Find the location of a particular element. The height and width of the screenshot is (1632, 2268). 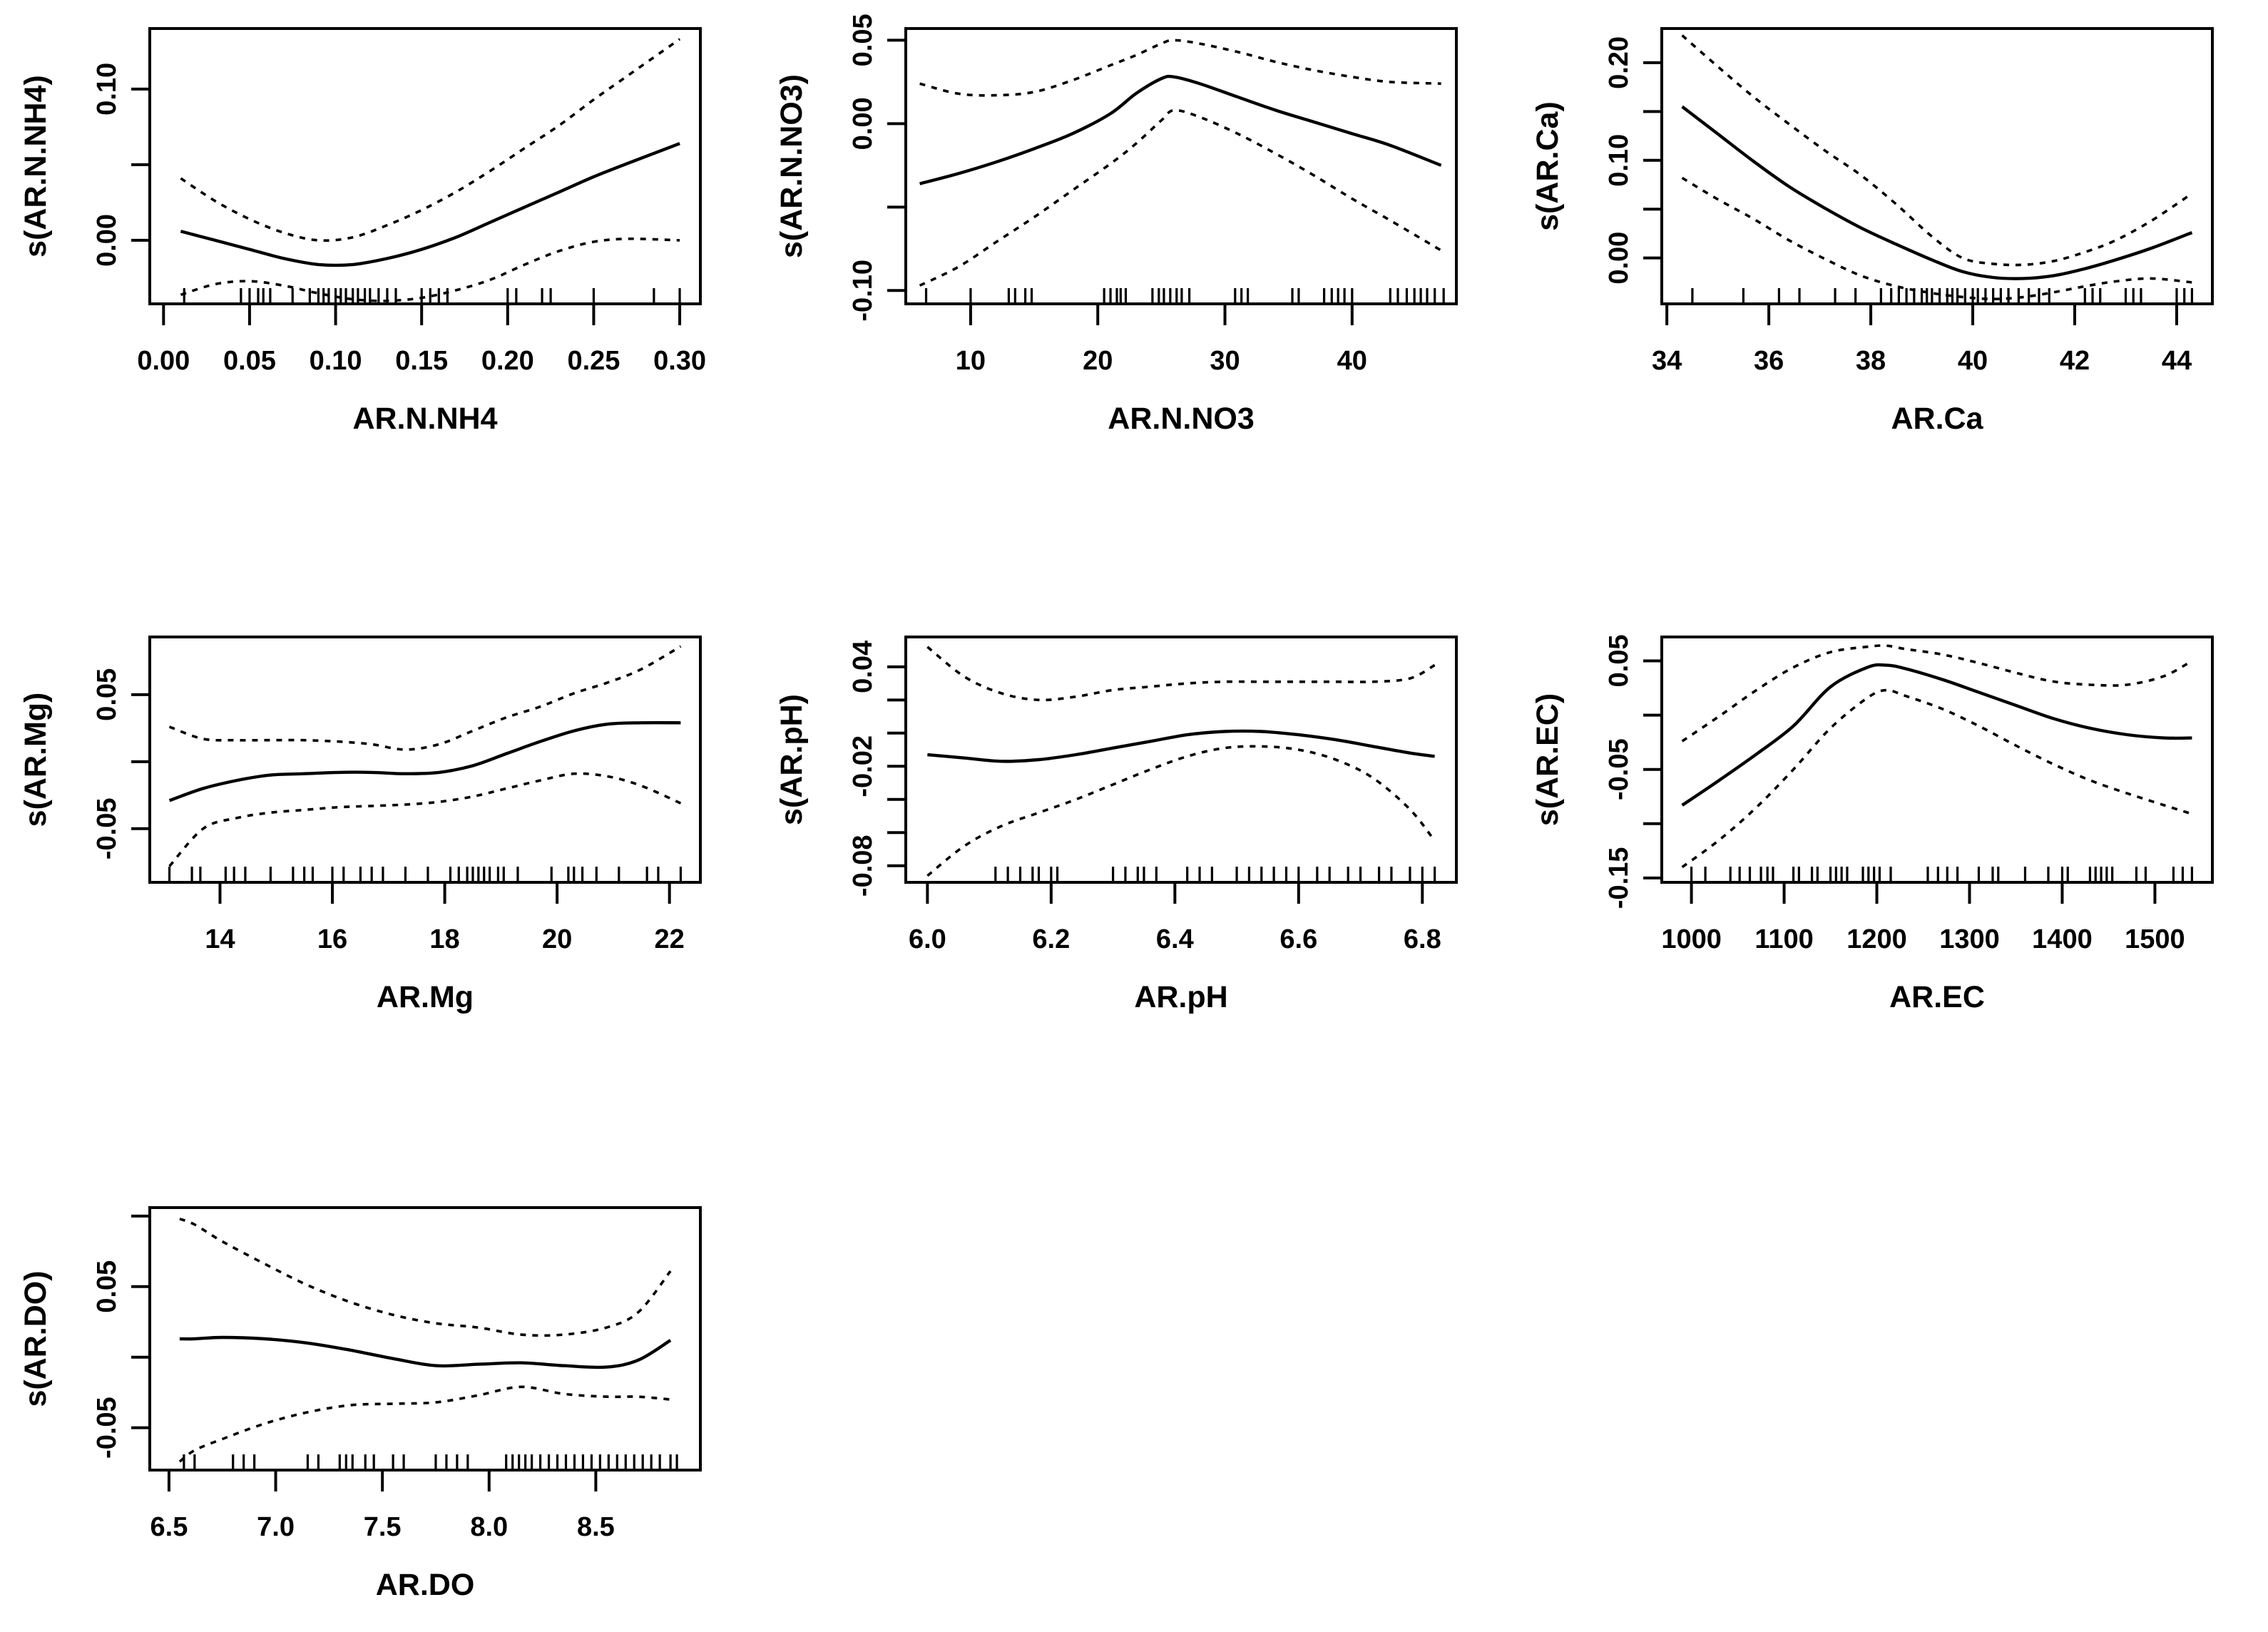

x-axis-label: AR.pH is located at coordinates (1180, 997).